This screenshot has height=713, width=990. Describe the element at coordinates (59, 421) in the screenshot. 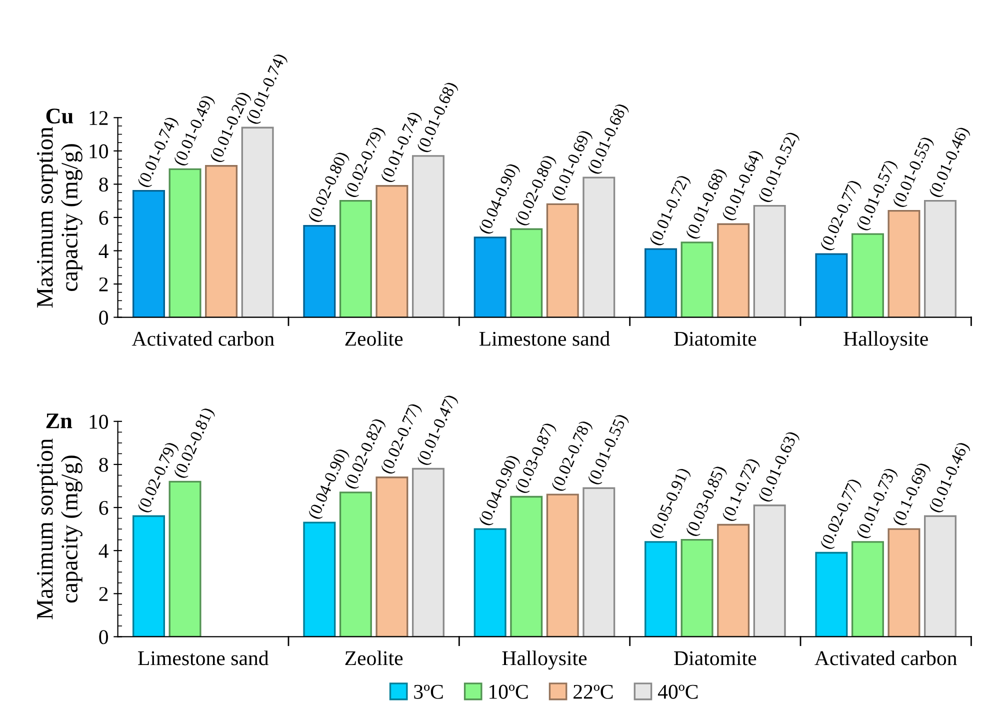

I see `chart-title: Zn` at that location.